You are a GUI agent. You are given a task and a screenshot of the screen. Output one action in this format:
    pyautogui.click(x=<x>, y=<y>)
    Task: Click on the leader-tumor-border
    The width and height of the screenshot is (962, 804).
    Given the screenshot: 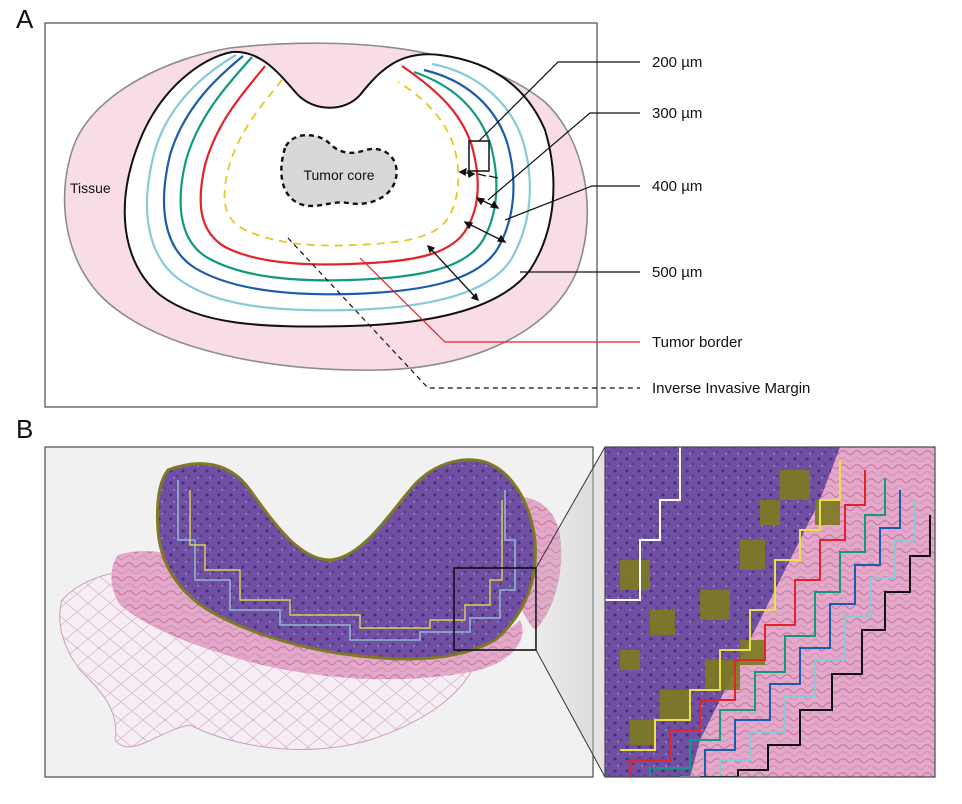 What is the action you would take?
    pyautogui.click(x=499, y=300)
    